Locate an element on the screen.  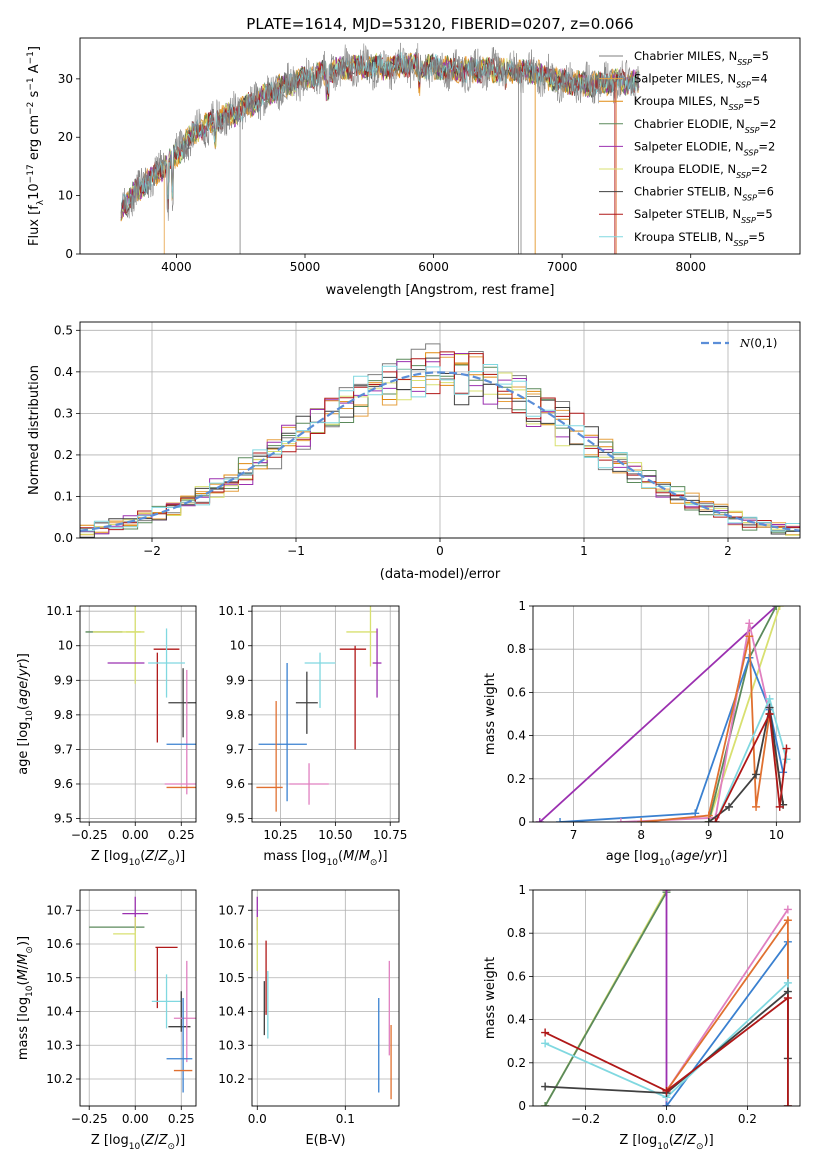
x-tick-label: 8000 is located at coordinates (690, 267).